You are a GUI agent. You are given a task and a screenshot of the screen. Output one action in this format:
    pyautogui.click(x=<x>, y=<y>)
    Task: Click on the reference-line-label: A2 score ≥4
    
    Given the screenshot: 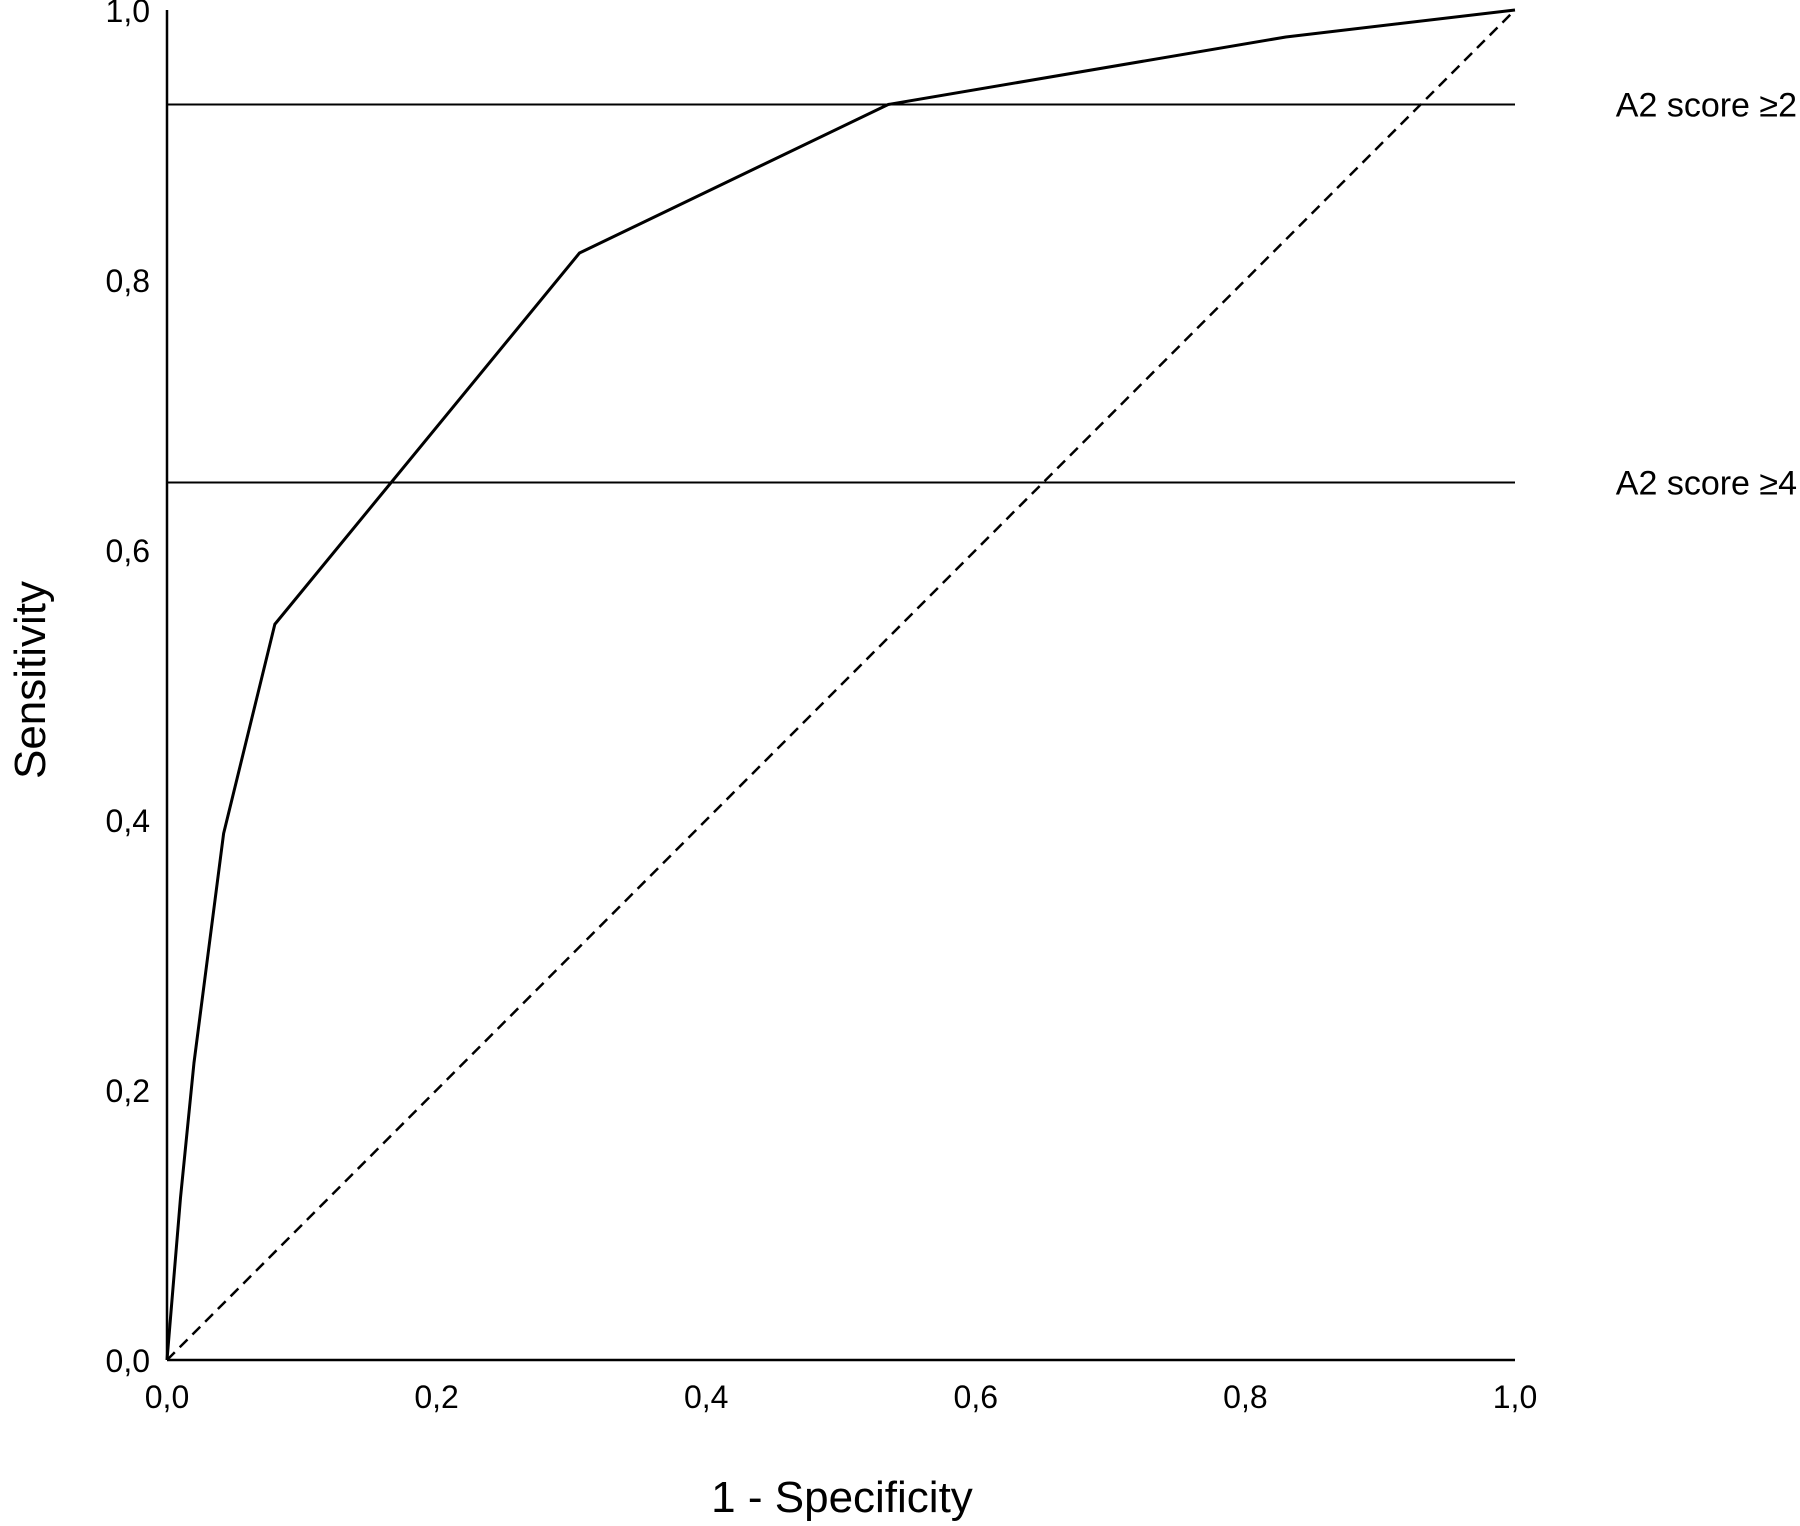 What is the action you would take?
    pyautogui.click(x=1706, y=484)
    